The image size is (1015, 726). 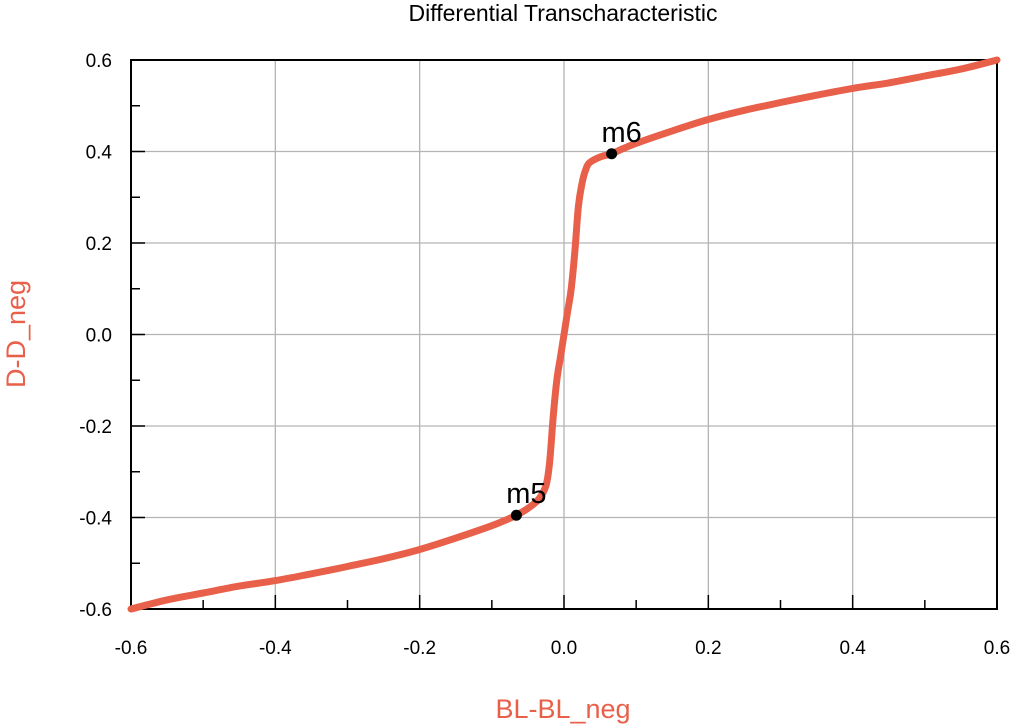 I want to click on y-tick-label: -0.2, so click(x=95, y=427).